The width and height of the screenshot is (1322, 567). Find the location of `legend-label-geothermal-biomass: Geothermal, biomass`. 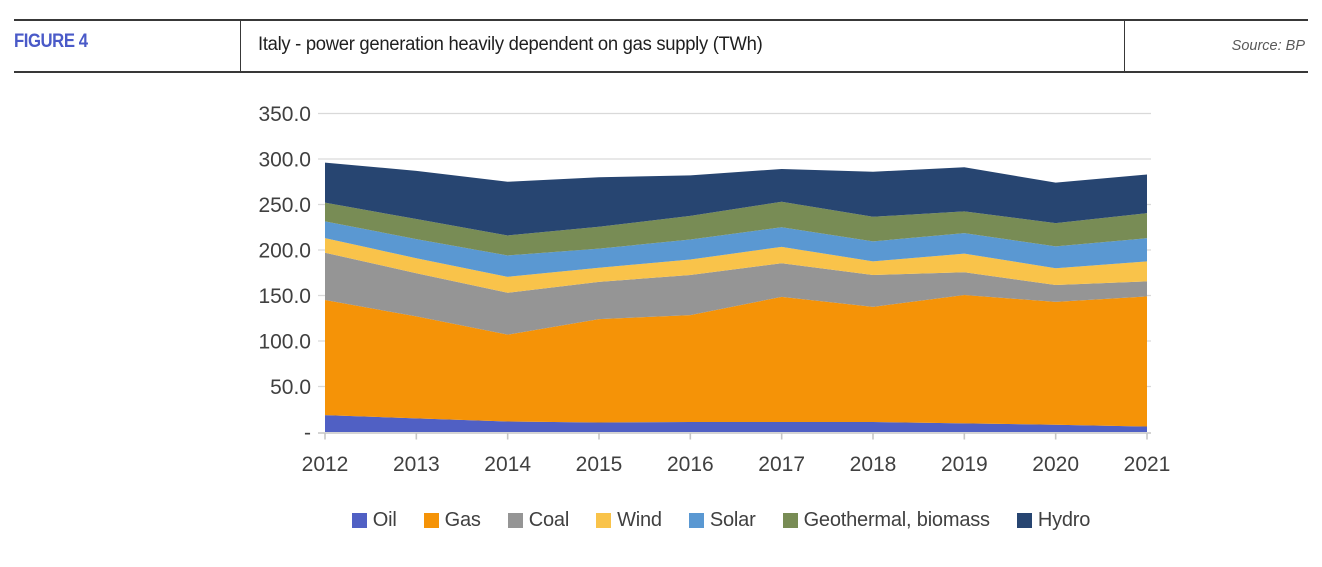

legend-label-geothermal-biomass: Geothermal, biomass is located at coordinates (896, 519).